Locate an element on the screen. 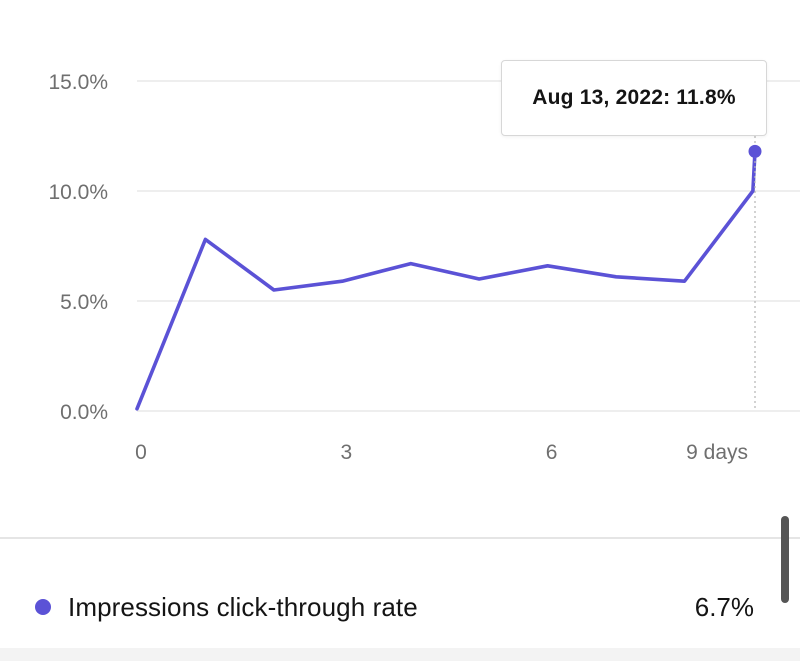 This screenshot has width=800, height=661. x-tick-label-1: 3 is located at coordinates (346, 452).